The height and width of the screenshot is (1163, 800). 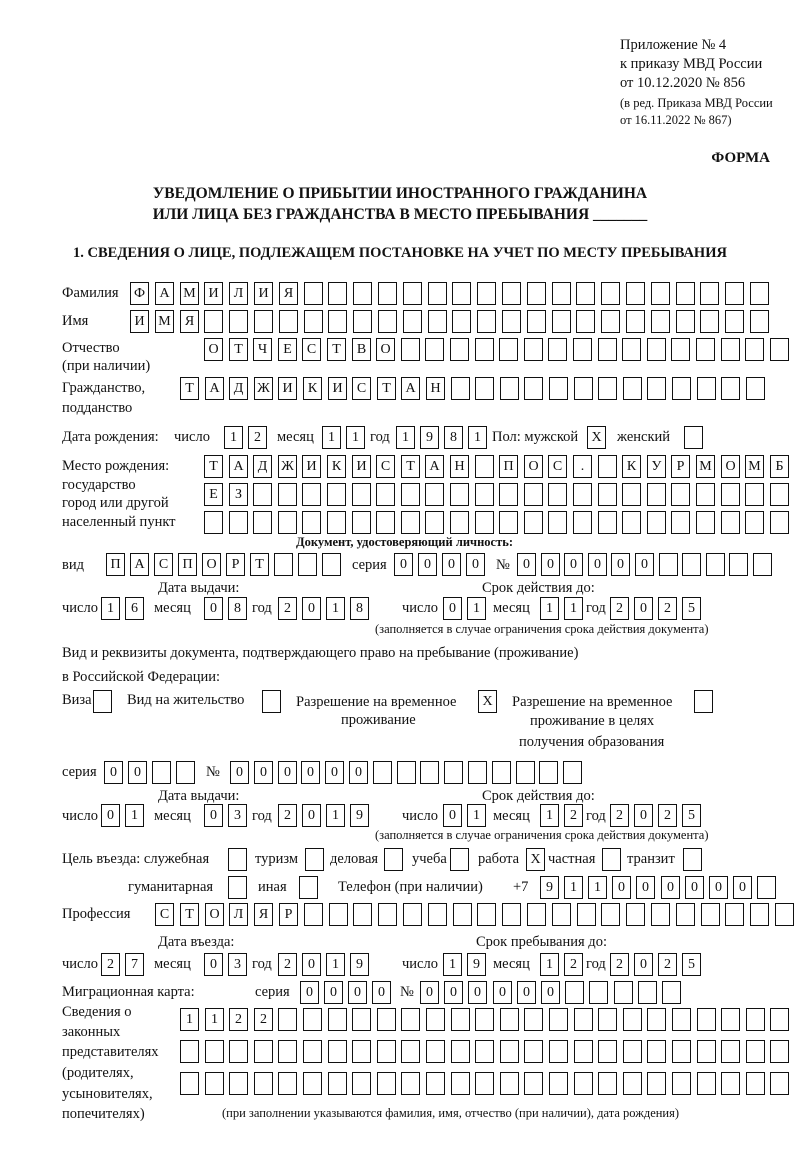 I want to click on char-box: М, so click(x=189, y=293).